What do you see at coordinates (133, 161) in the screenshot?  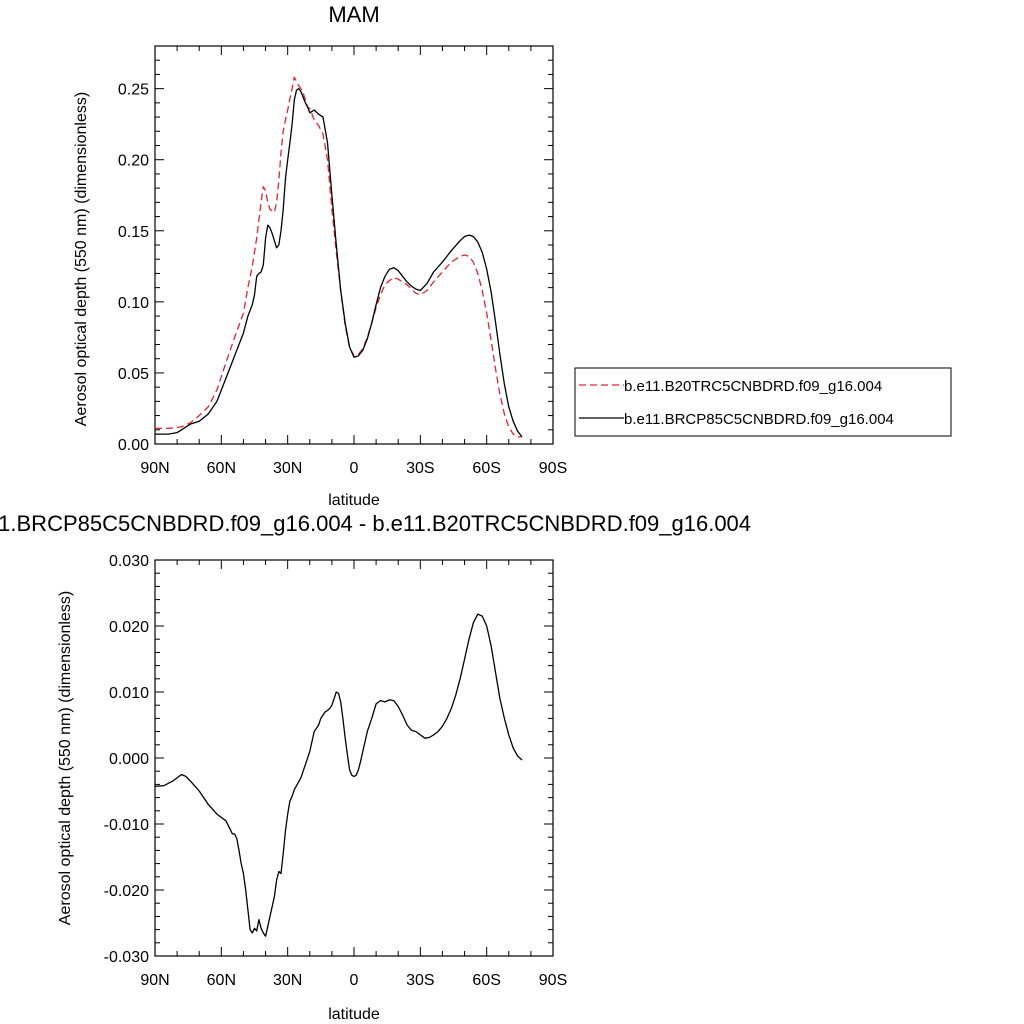 I see `y-tick-label: 0.20` at bounding box center [133, 161].